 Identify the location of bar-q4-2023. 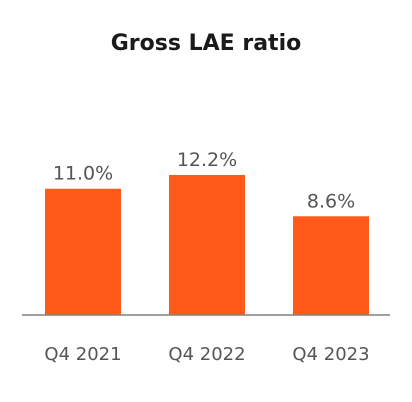
(331, 265).